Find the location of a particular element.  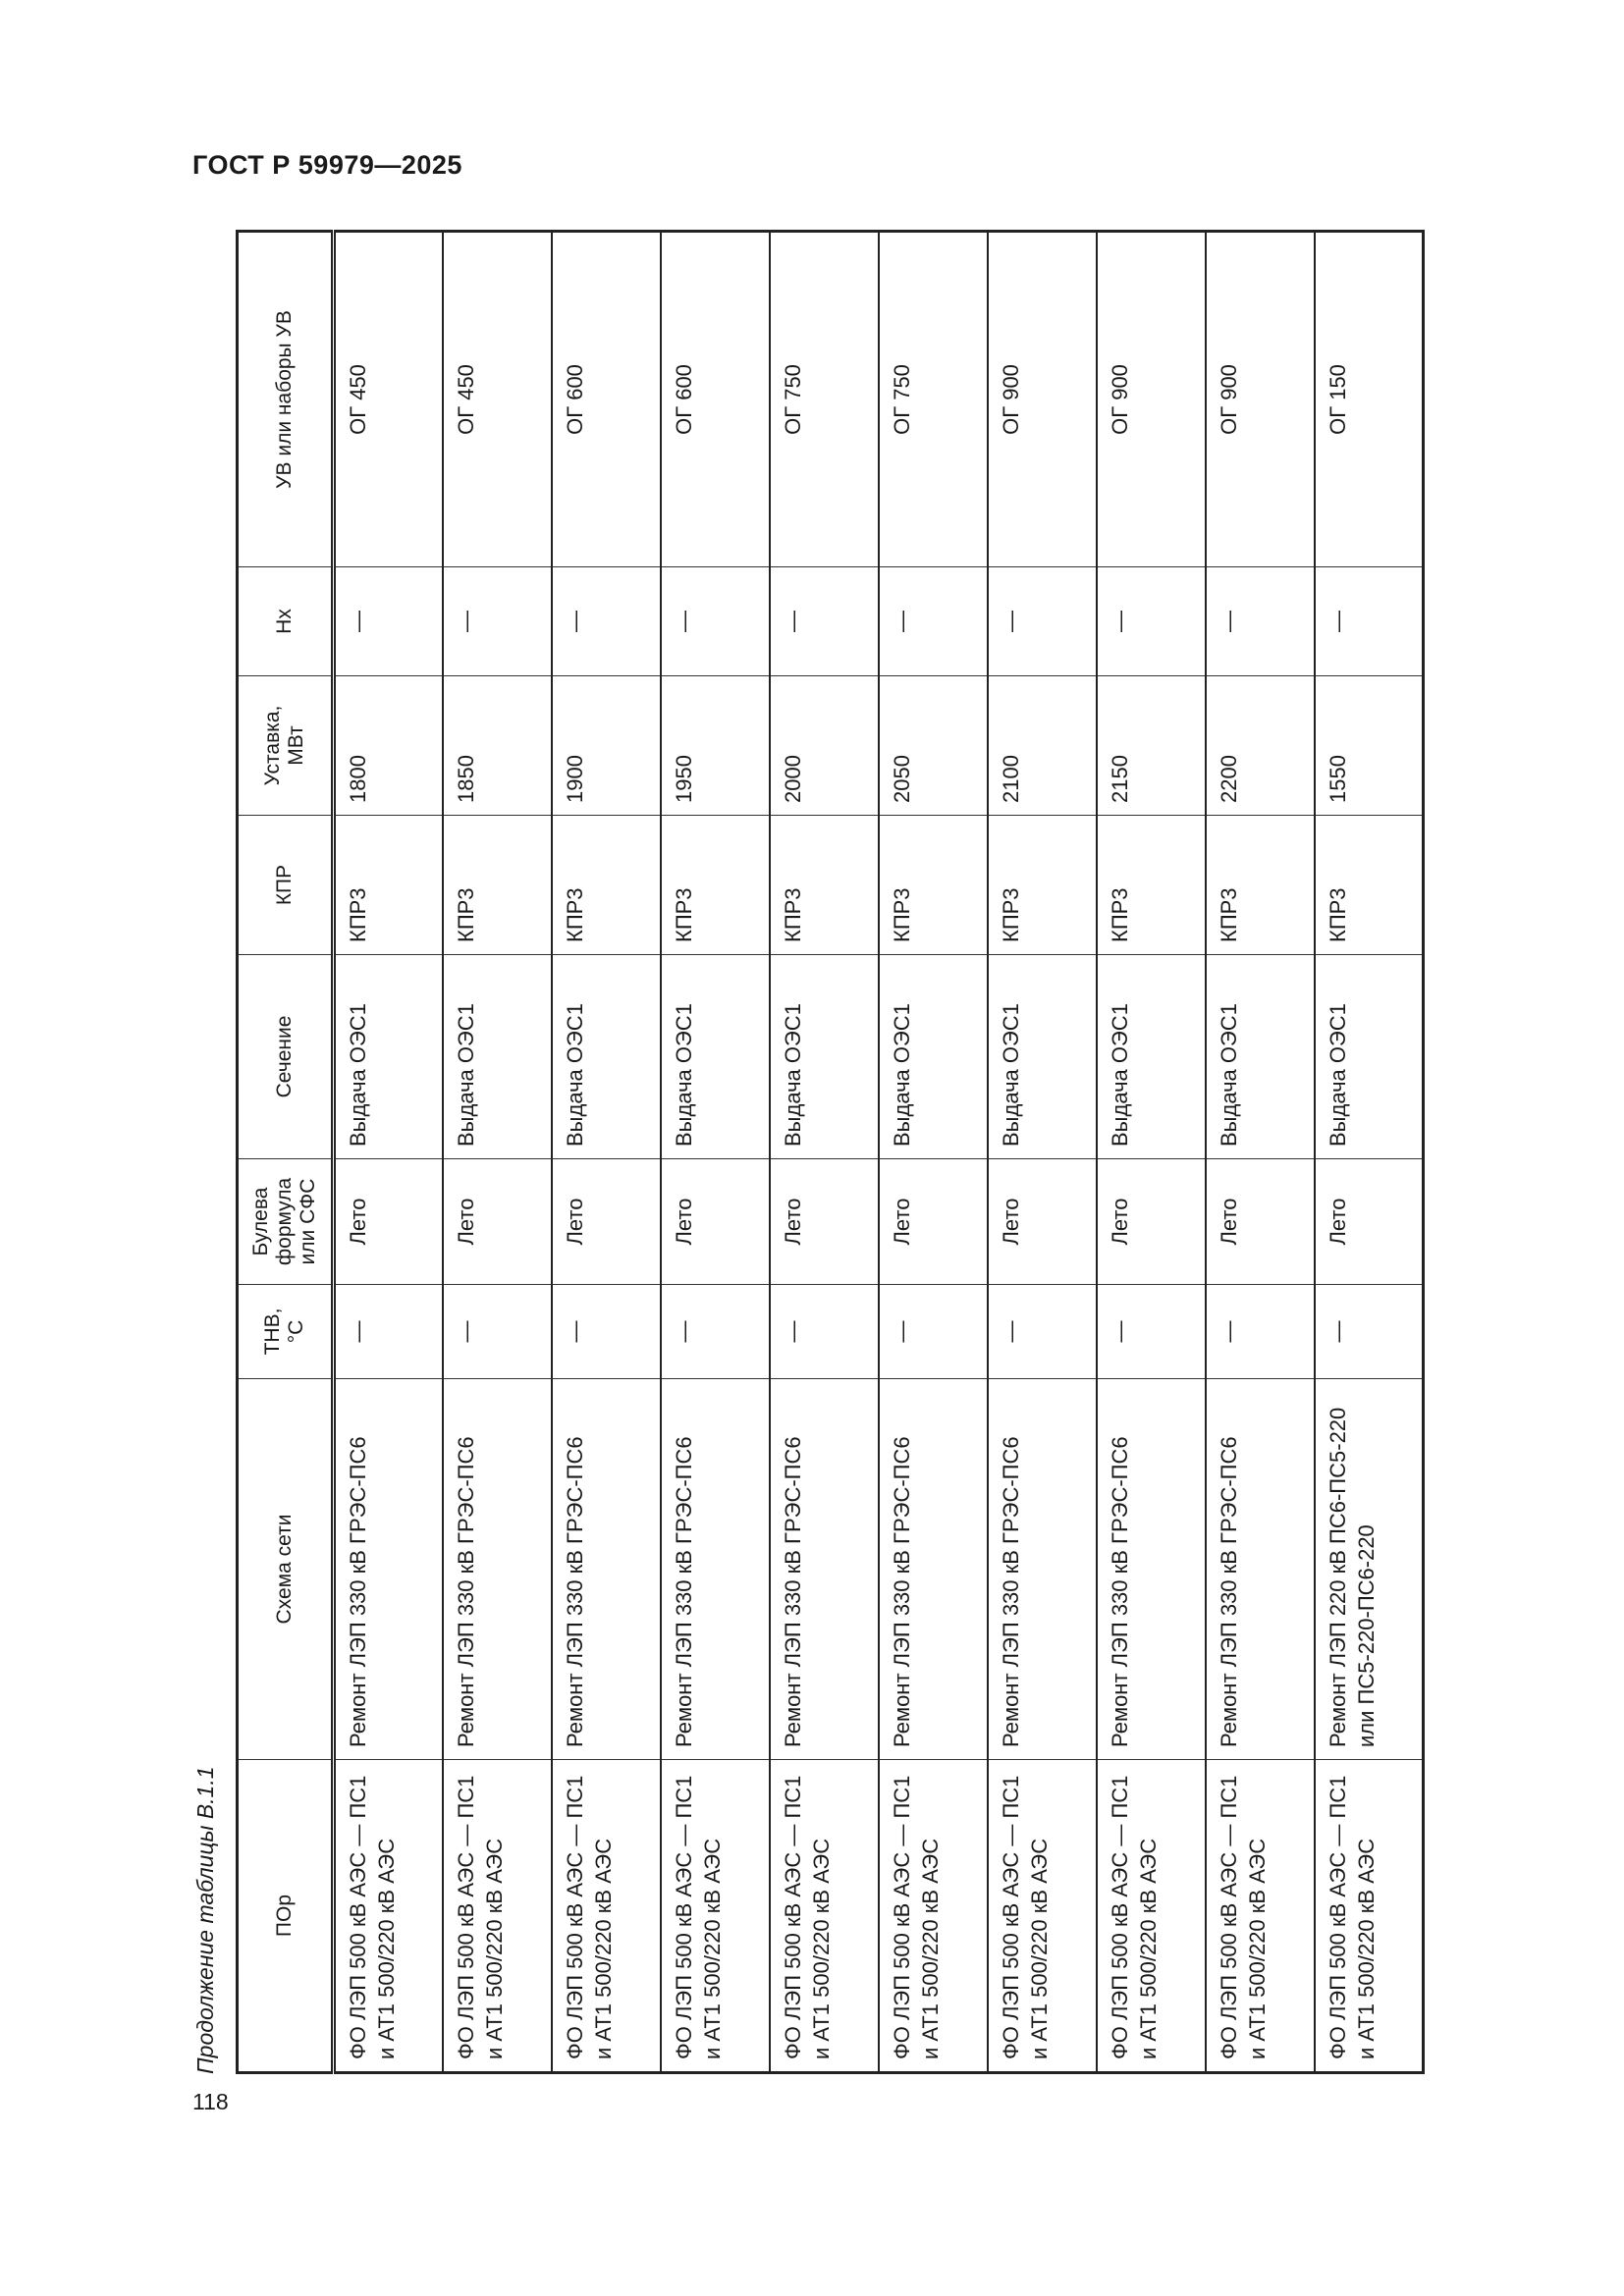

cell-setpoint: 1850 is located at coordinates (497, 745).